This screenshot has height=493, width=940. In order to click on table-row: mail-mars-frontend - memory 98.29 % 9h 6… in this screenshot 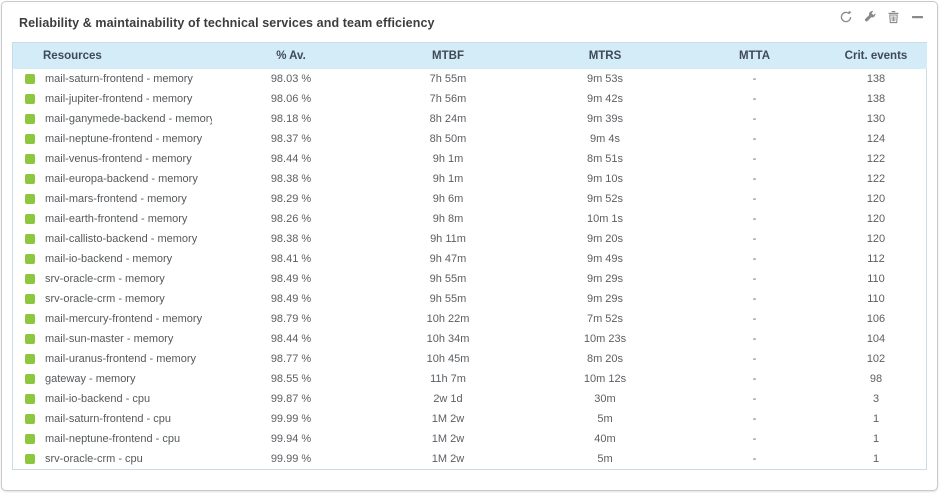, I will do `click(470, 199)`.